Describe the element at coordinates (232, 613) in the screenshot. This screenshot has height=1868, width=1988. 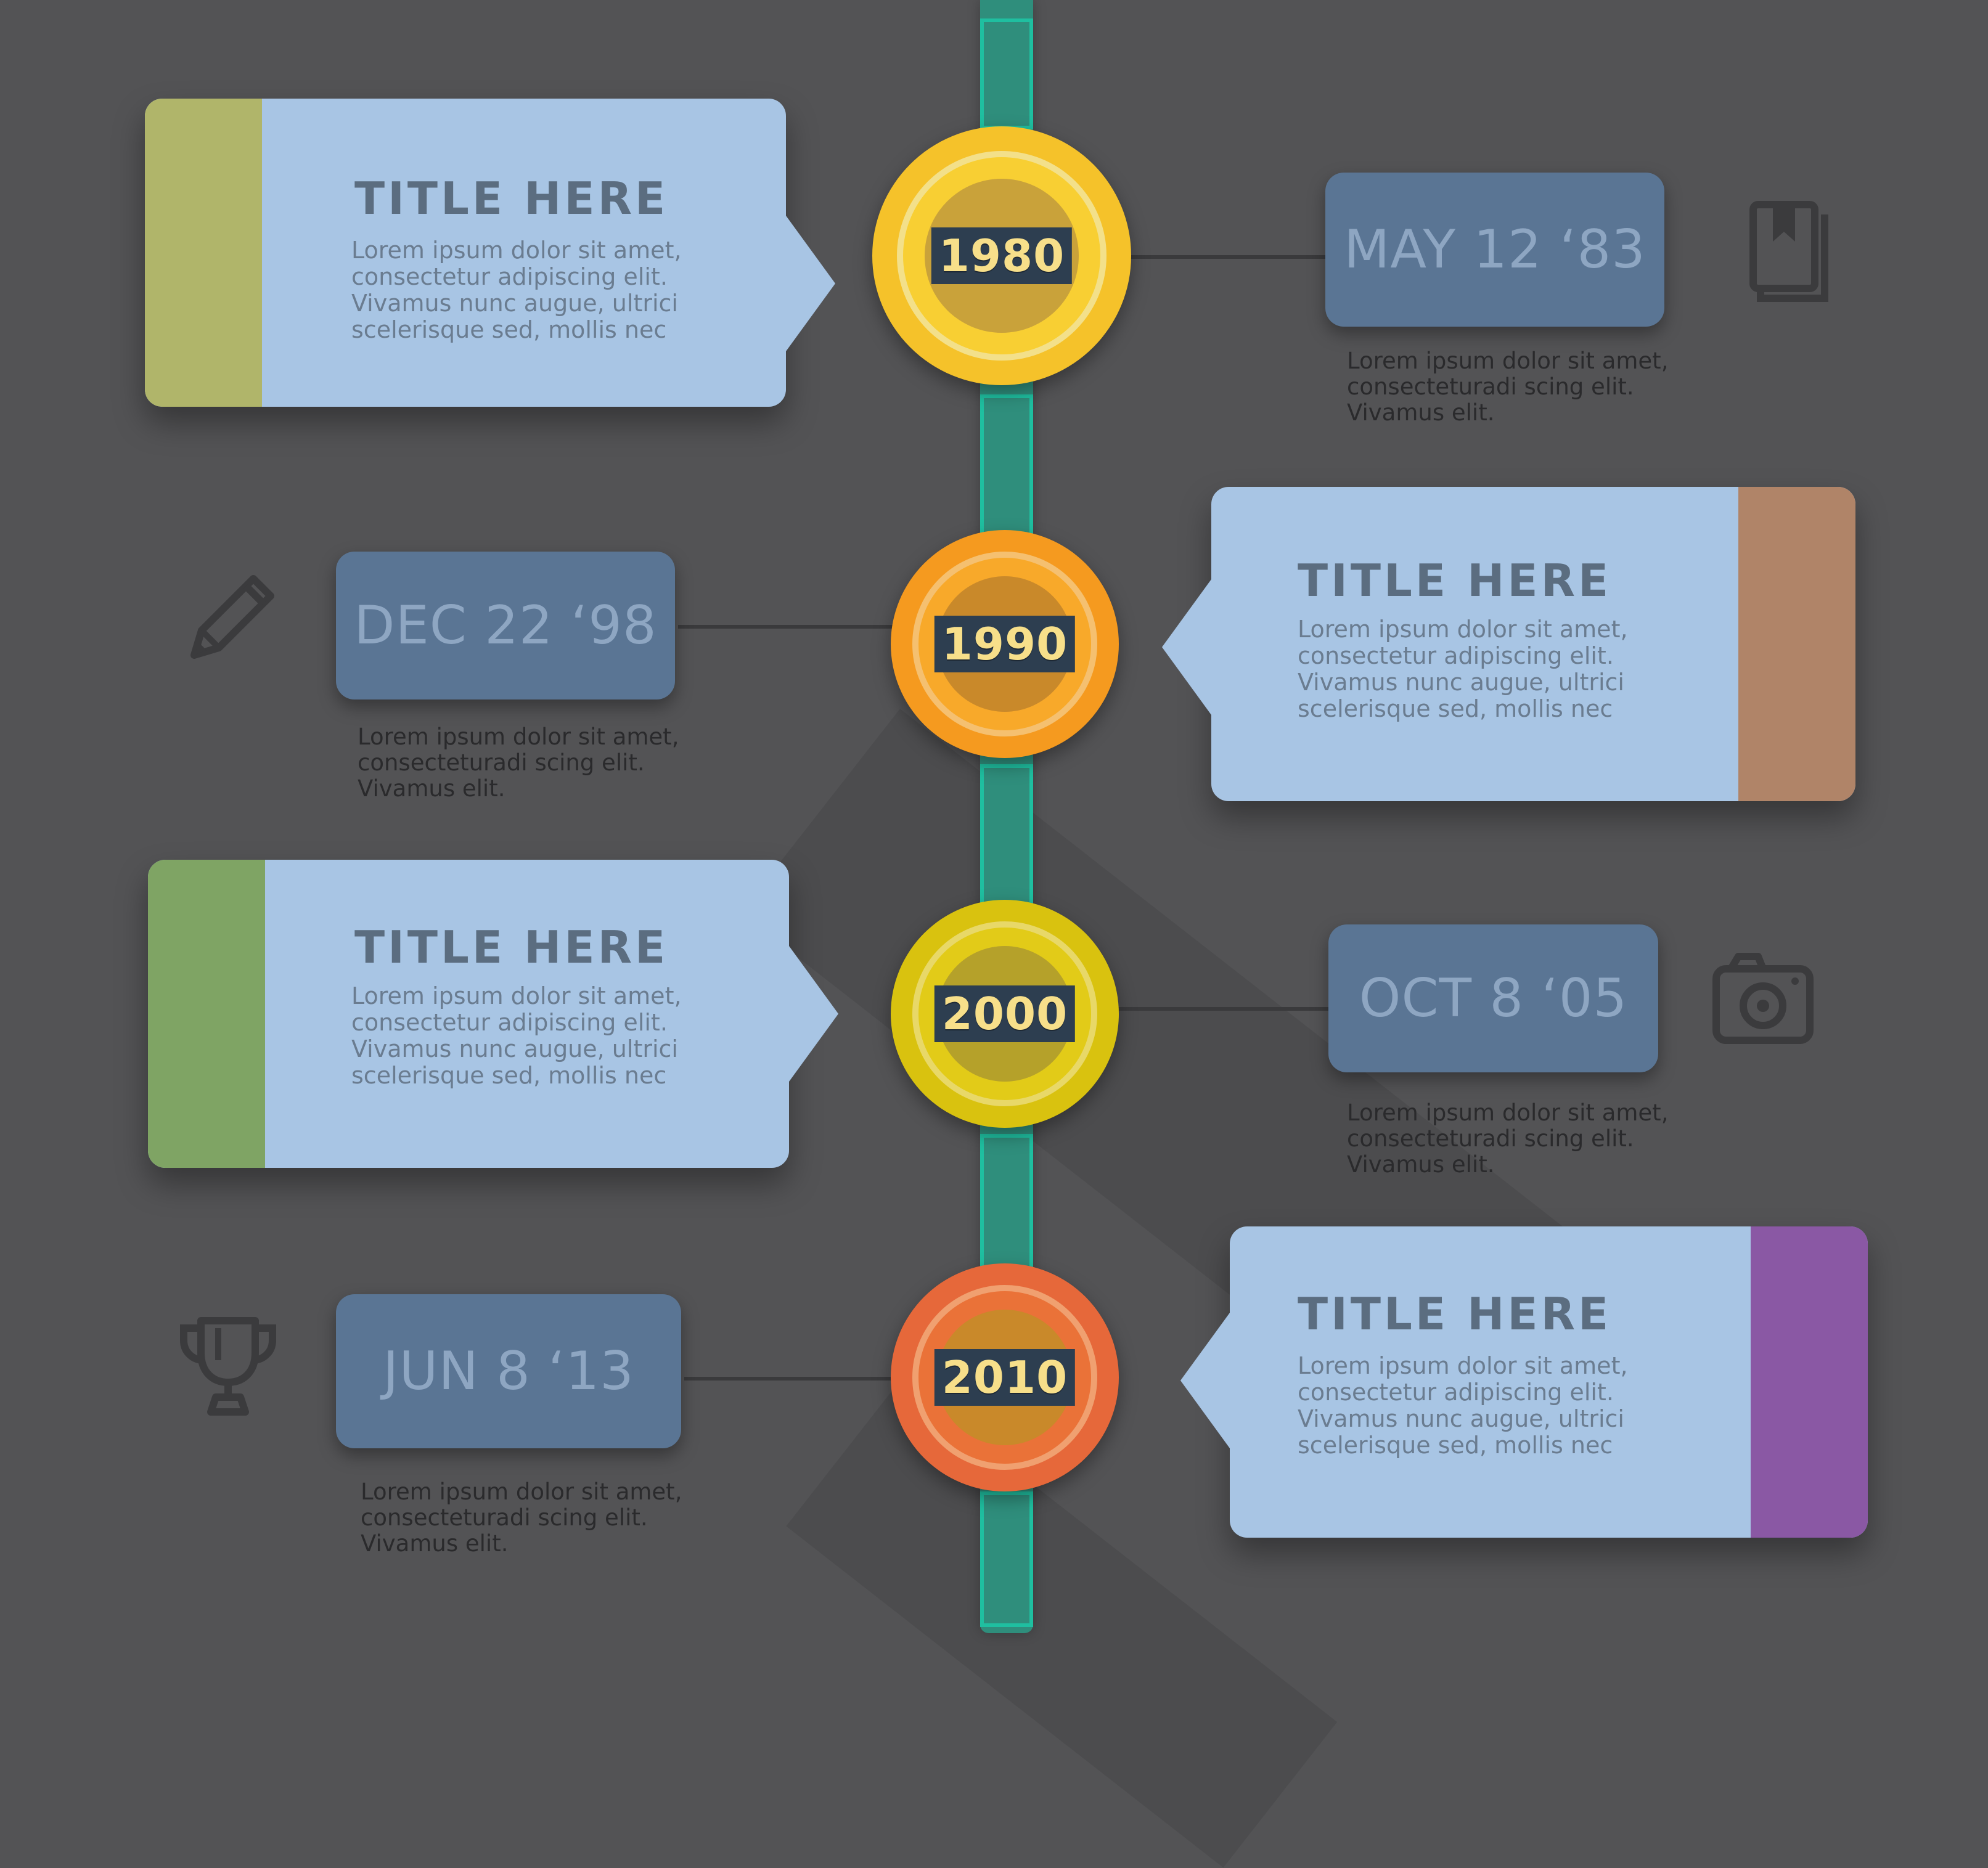
I see `pencil-icon` at that location.